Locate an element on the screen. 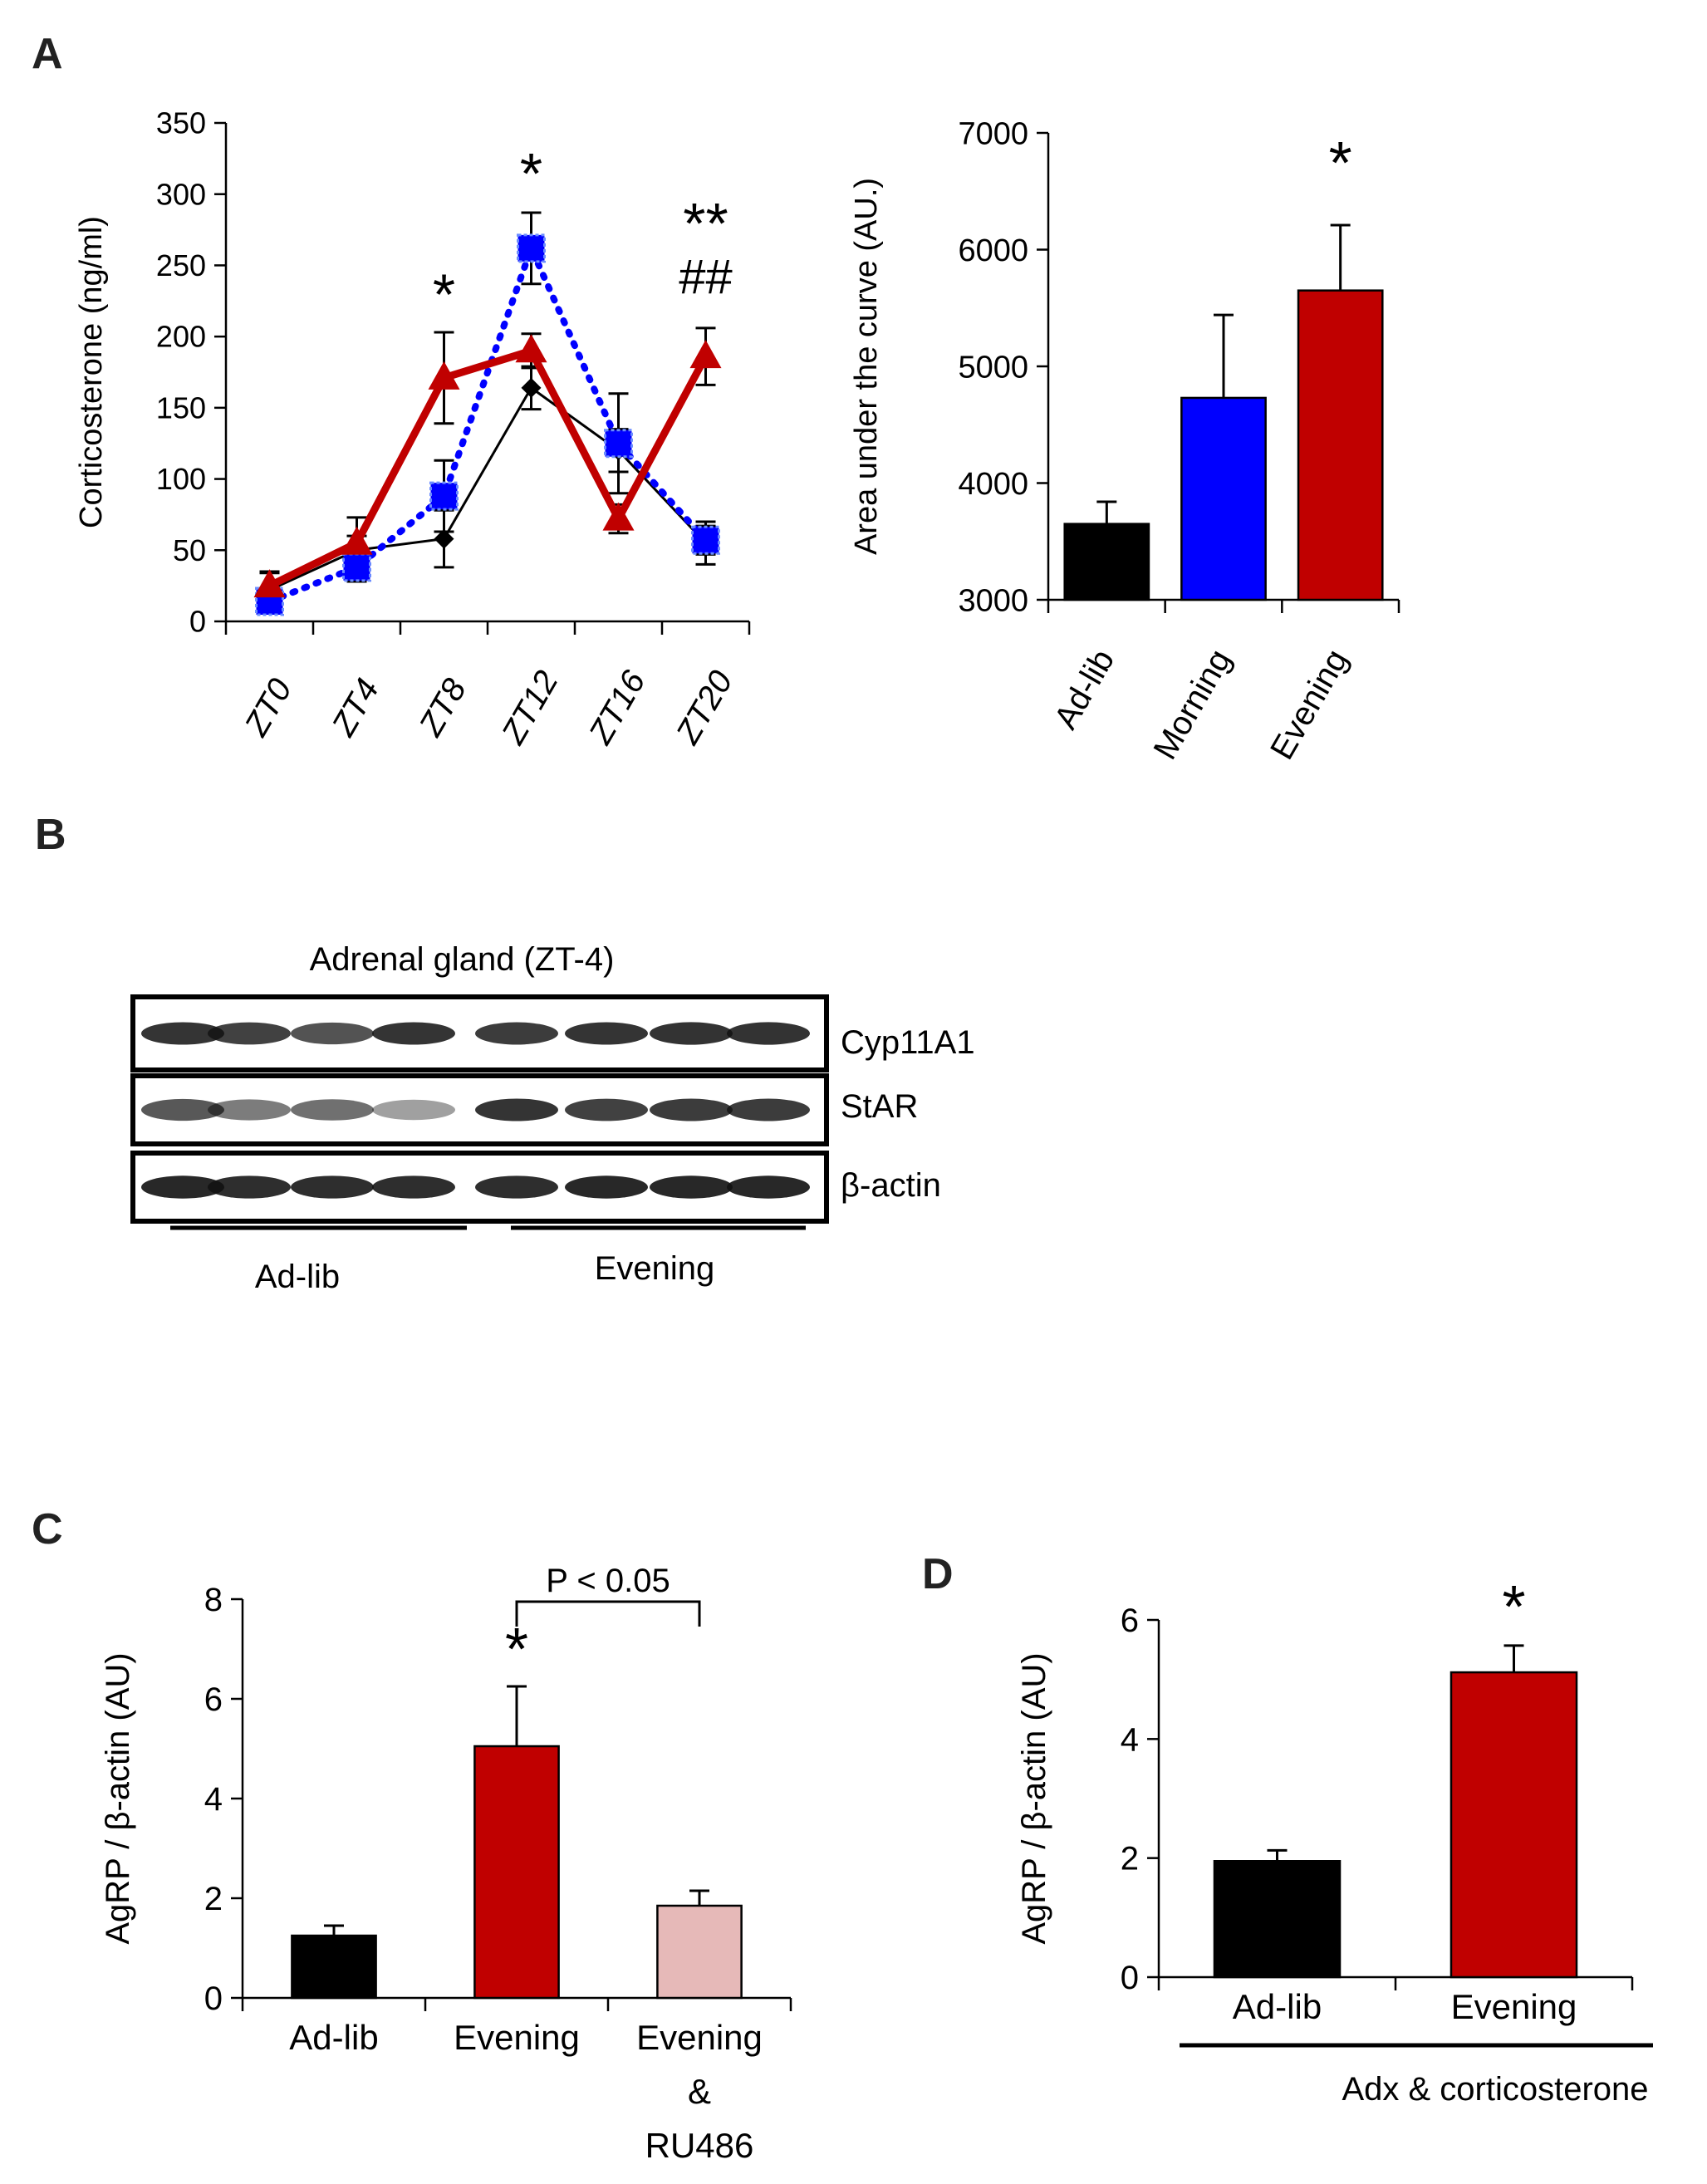 The width and height of the screenshot is (1707, 2184). d-bar-adlib is located at coordinates (1278, 1919).